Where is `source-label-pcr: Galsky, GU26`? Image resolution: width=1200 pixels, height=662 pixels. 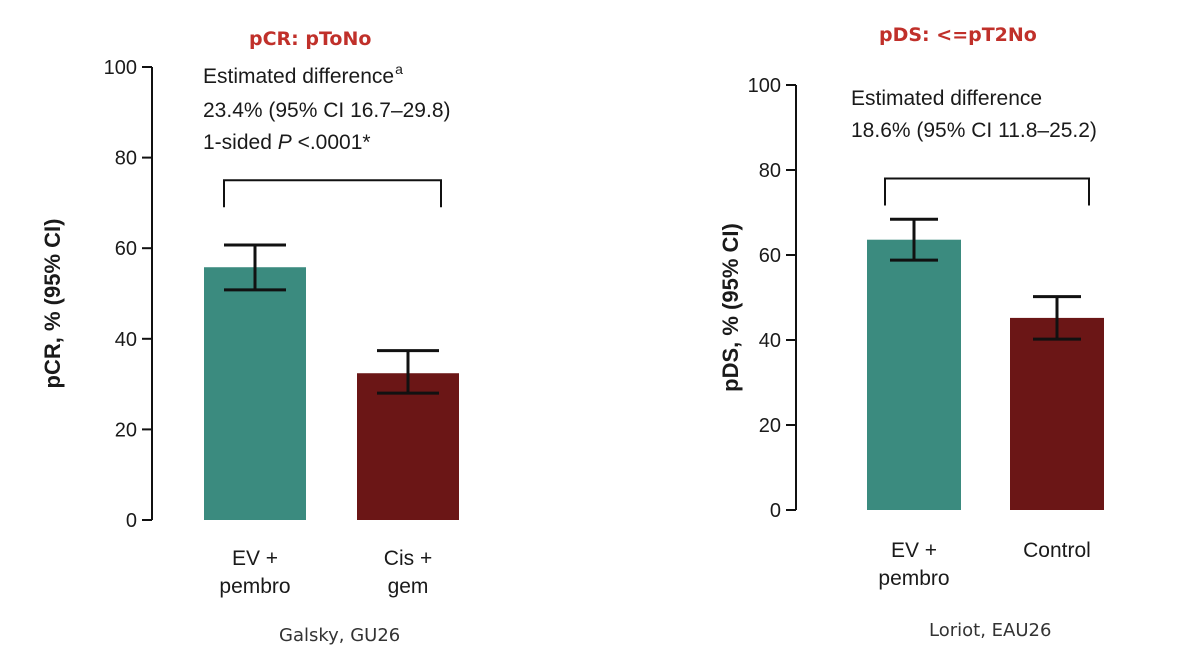 source-label-pcr: Galsky, GU26 is located at coordinates (340, 635).